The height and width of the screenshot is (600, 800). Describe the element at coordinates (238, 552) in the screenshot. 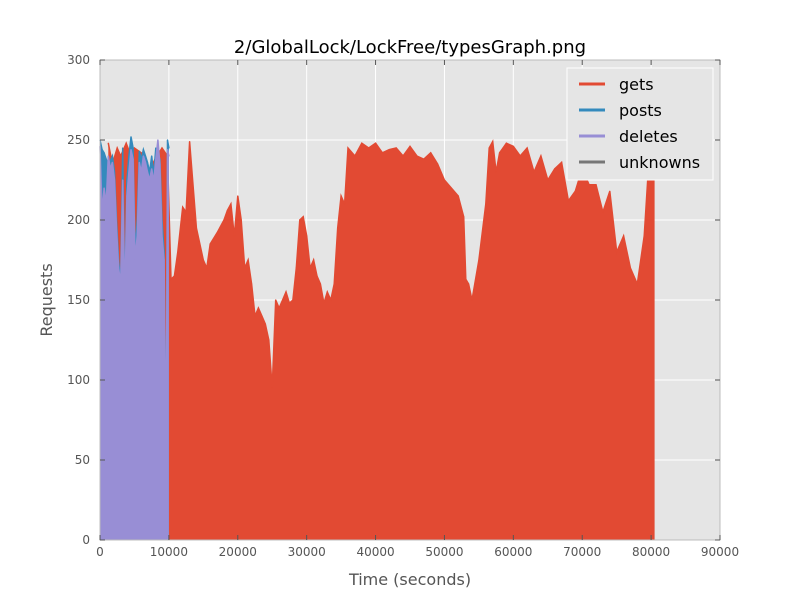

I see `x-tick-label: 20000` at that location.